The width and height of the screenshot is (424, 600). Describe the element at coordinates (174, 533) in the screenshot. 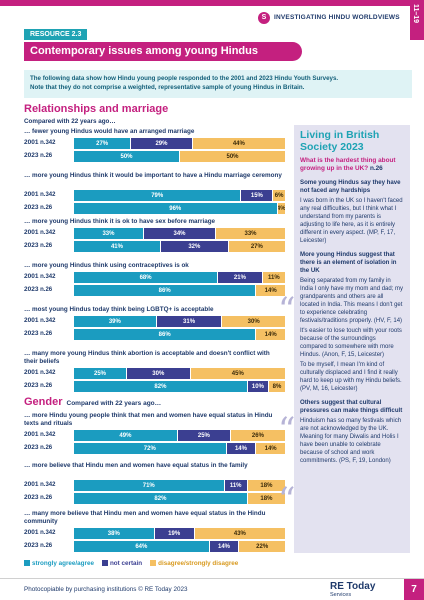

I see `bar-segment-notsure: 19%` at that location.